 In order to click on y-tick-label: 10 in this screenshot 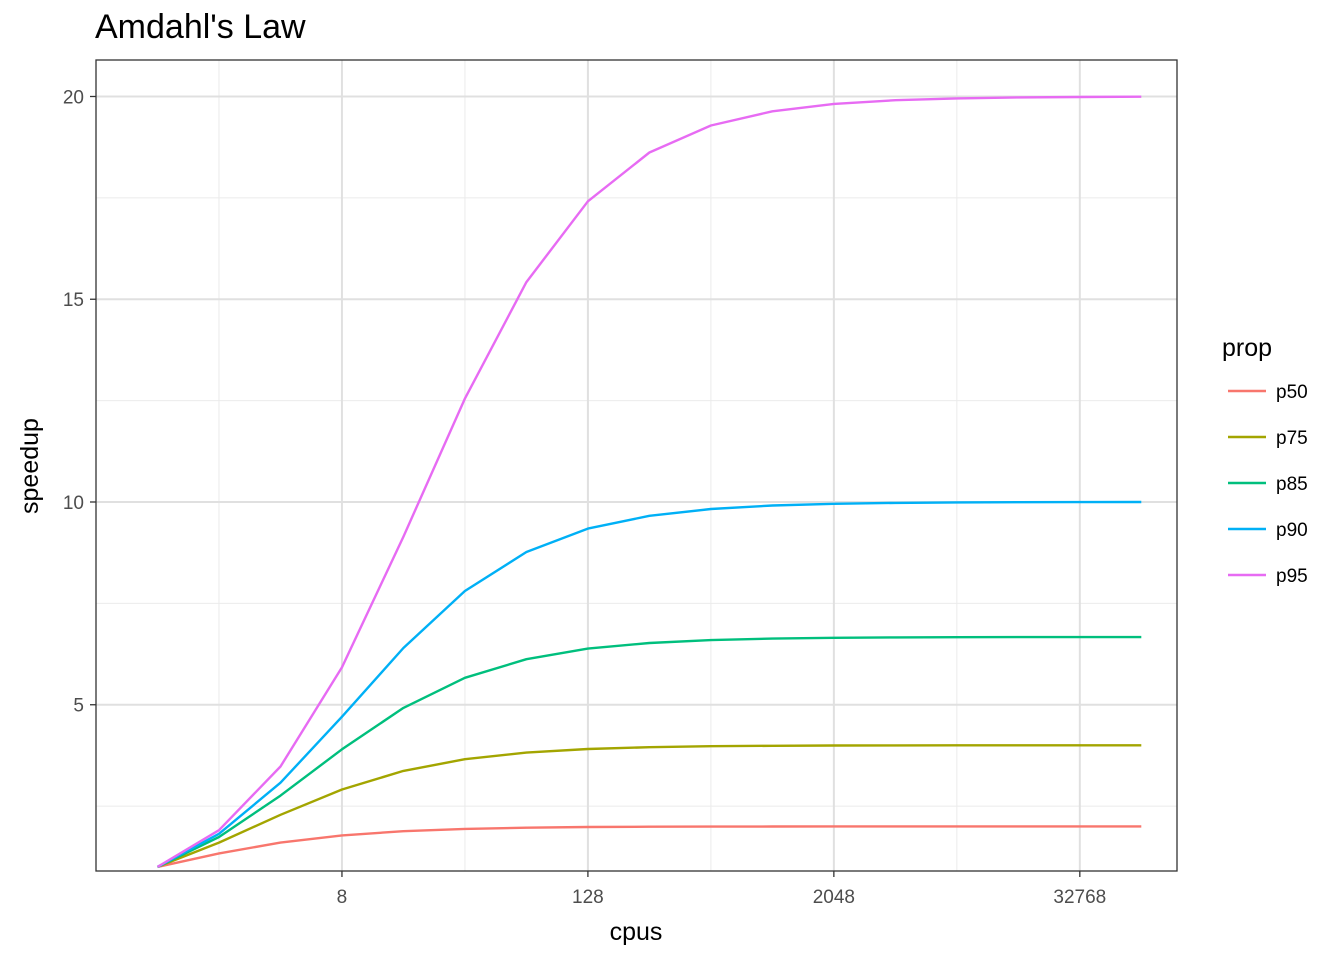, I will do `click(73, 503)`.